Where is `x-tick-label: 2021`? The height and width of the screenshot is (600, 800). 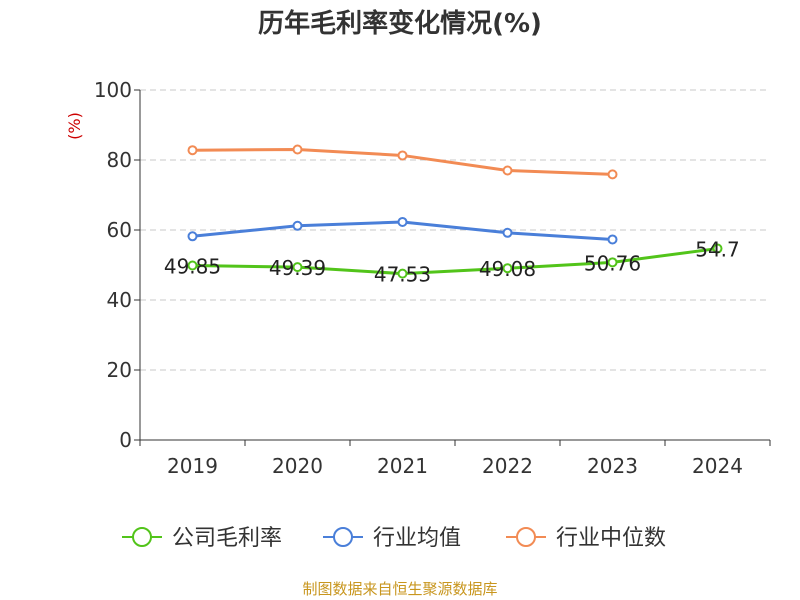 x-tick-label: 2021 is located at coordinates (402, 466).